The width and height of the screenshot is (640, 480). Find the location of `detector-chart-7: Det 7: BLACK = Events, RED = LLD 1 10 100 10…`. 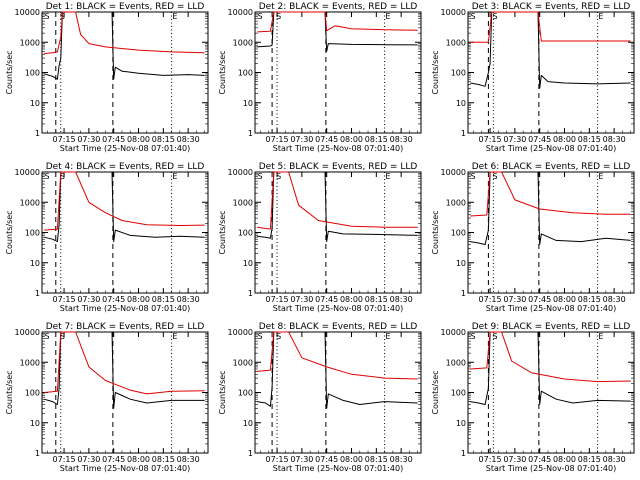

detector-chart-7: Det 7: BLACK = Events, RED = LLD 1 10 100 10… is located at coordinates (107, 397).